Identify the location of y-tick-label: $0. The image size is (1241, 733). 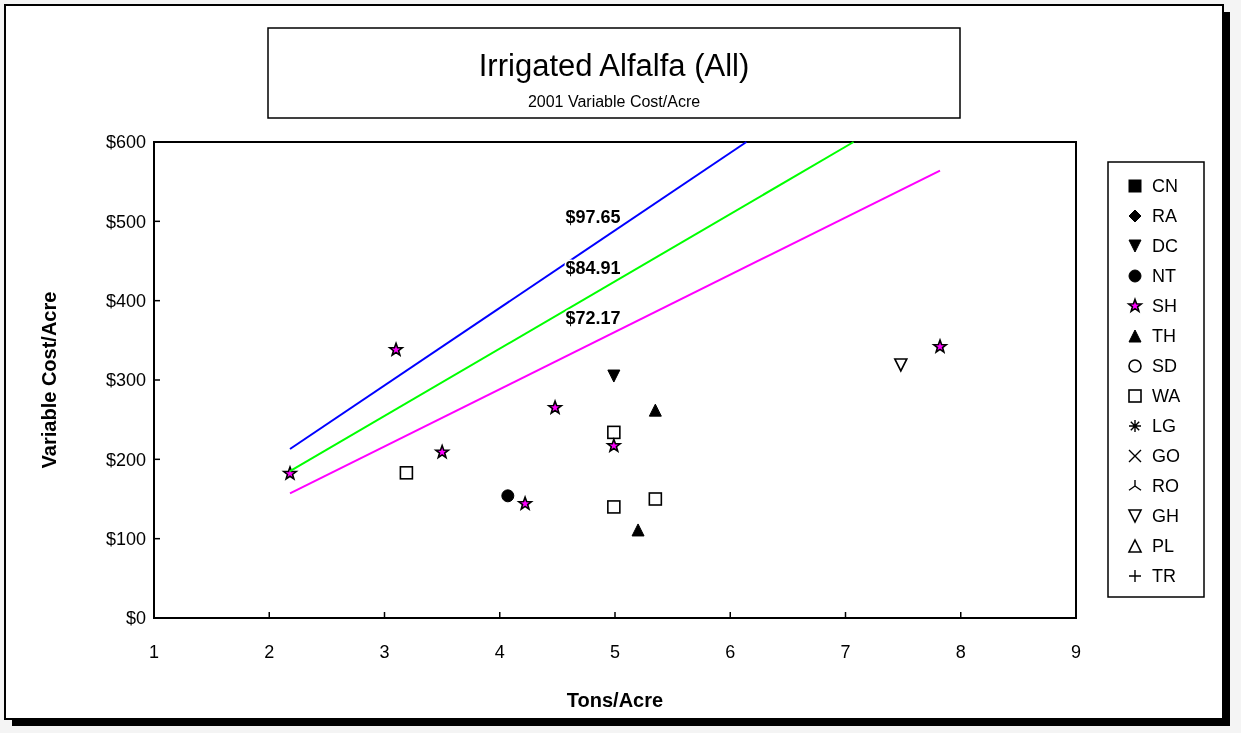
(135, 618).